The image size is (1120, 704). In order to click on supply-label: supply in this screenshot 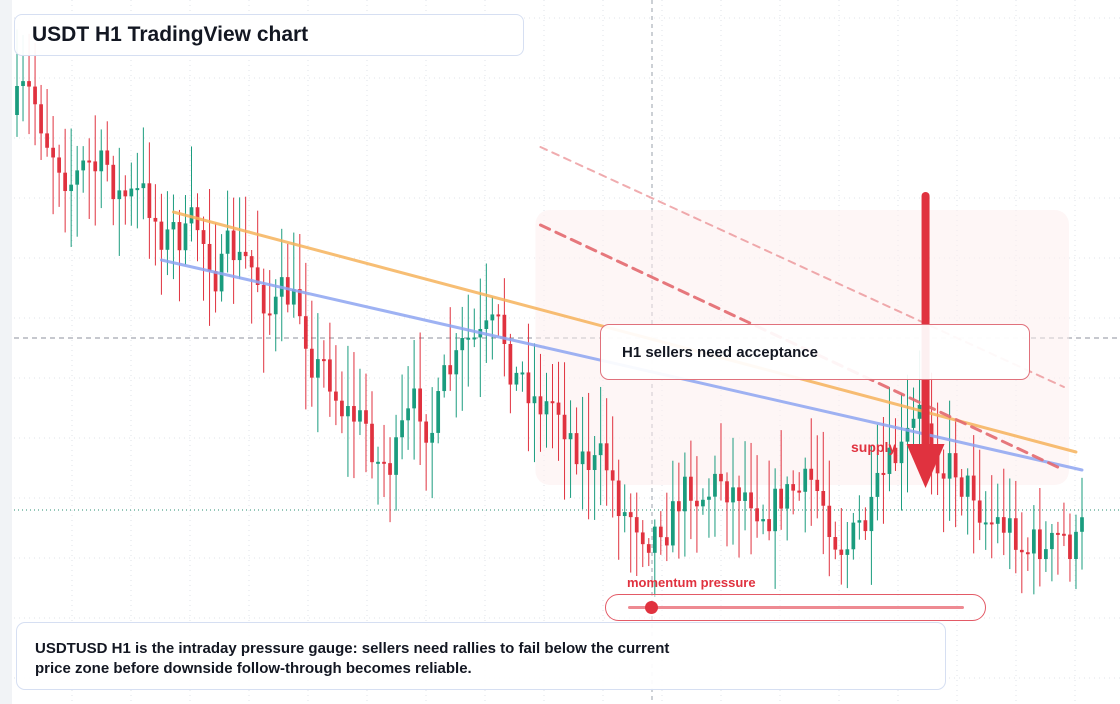, I will do `click(874, 447)`.